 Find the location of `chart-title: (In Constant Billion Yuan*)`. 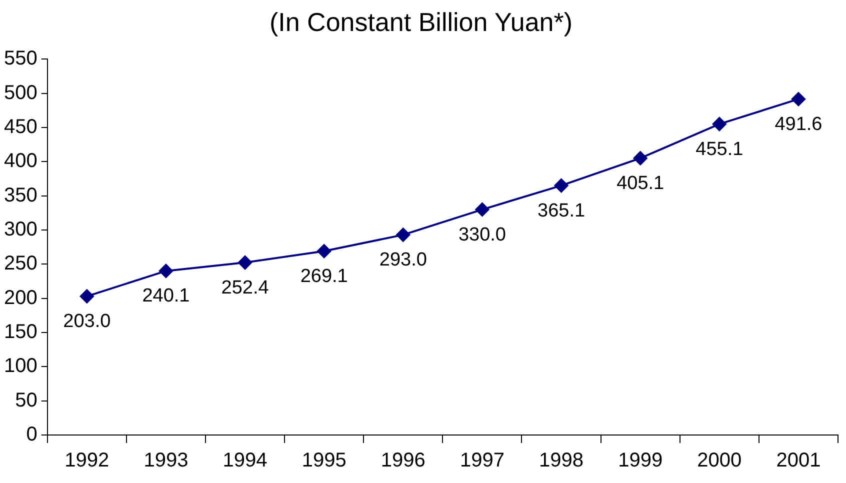

chart-title: (In Constant Billion Yuan*) is located at coordinates (421, 21).